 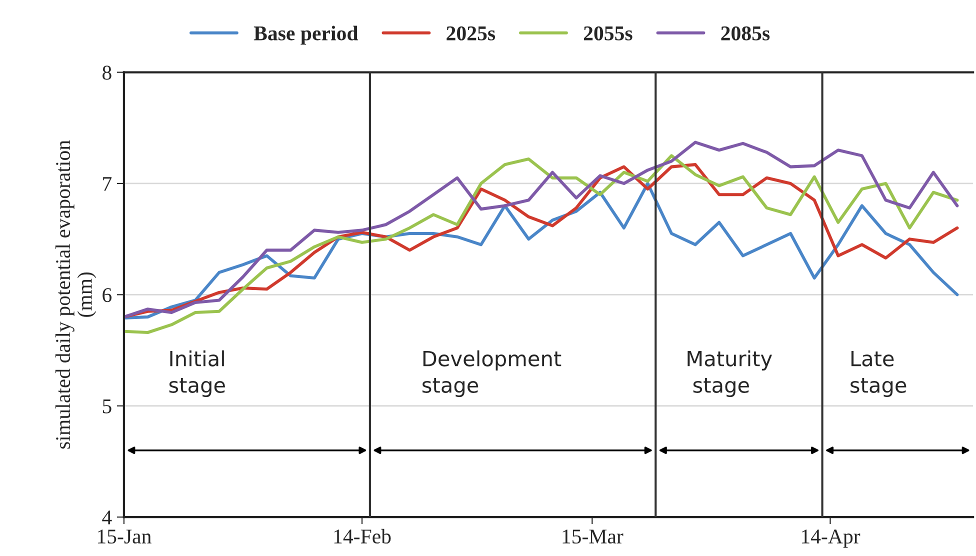 What do you see at coordinates (593, 537) in the screenshot?
I see `x-tick-label: 15-Mar` at bounding box center [593, 537].